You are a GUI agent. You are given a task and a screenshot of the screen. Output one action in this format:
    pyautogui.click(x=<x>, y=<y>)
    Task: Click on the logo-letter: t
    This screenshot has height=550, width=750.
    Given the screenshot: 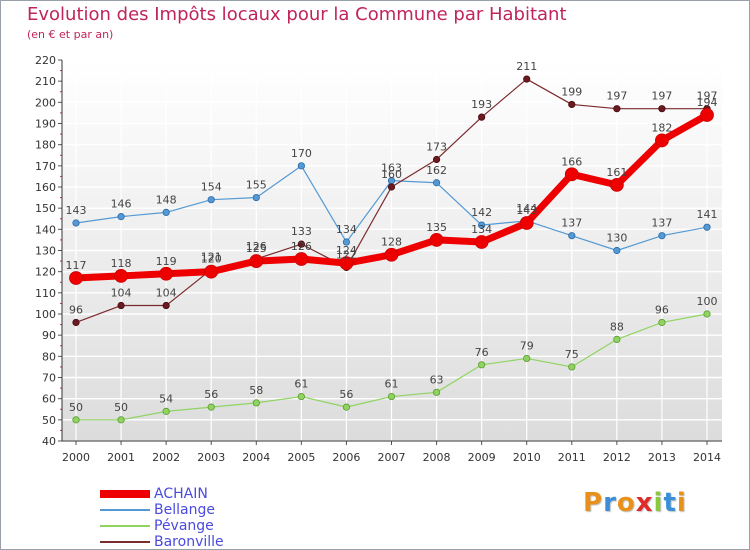 What is the action you would take?
    pyautogui.click(x=670, y=503)
    